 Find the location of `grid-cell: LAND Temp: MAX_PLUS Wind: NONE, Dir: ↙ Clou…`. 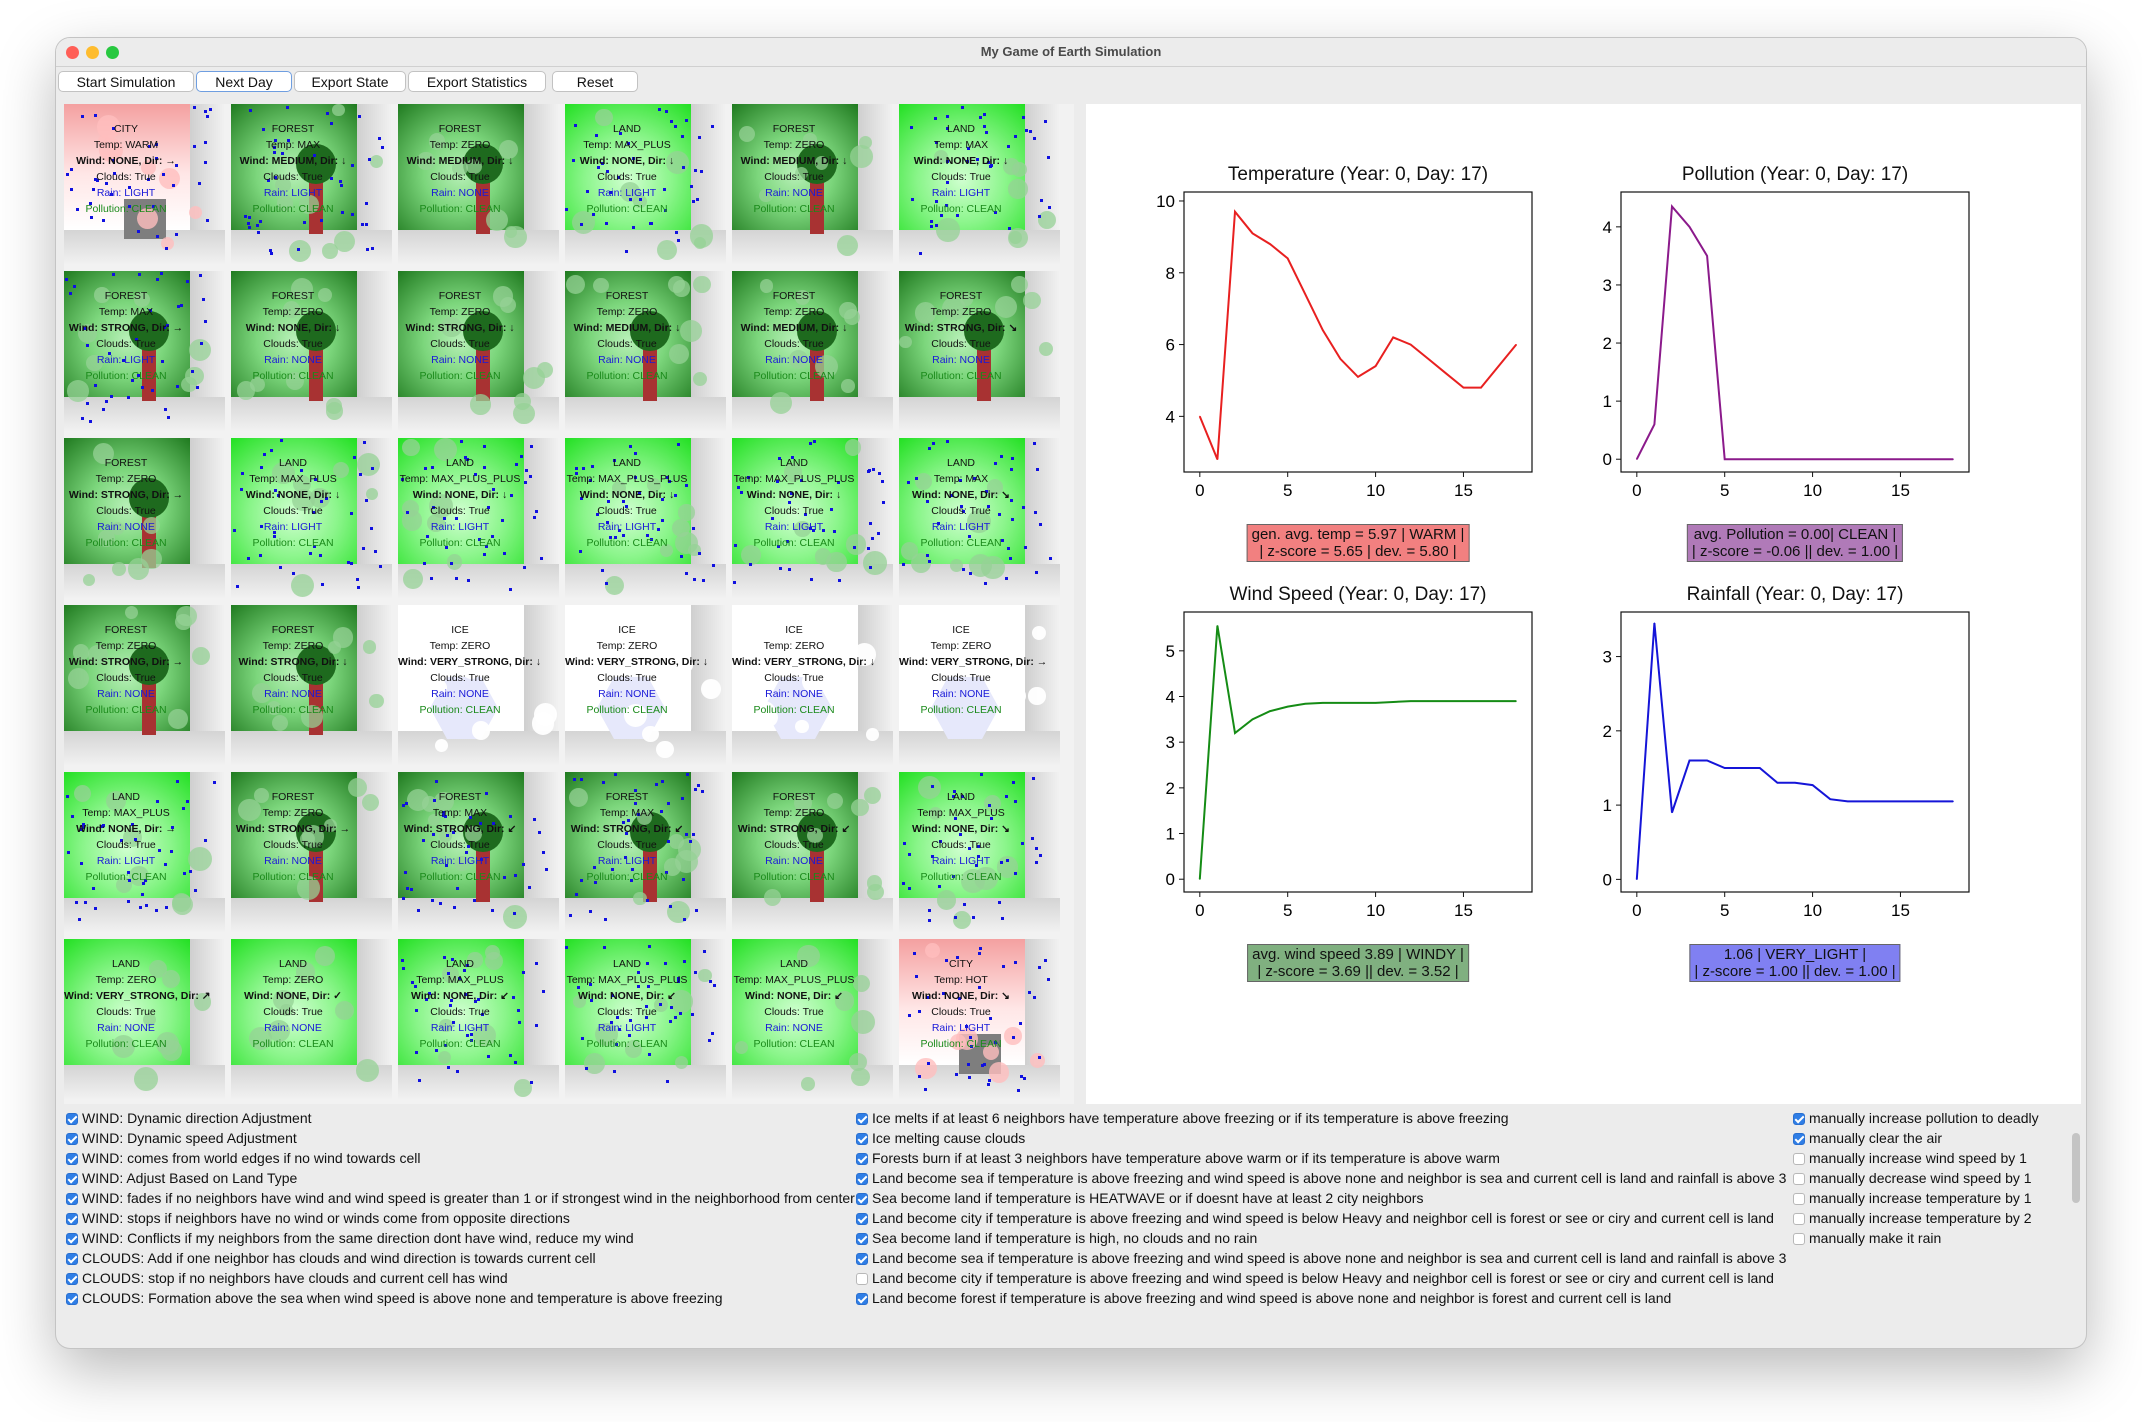

grid-cell: LAND Temp: MAX_PLUS Wind: NONE, Dir: ↙ Clou… is located at coordinates (478, 1019).